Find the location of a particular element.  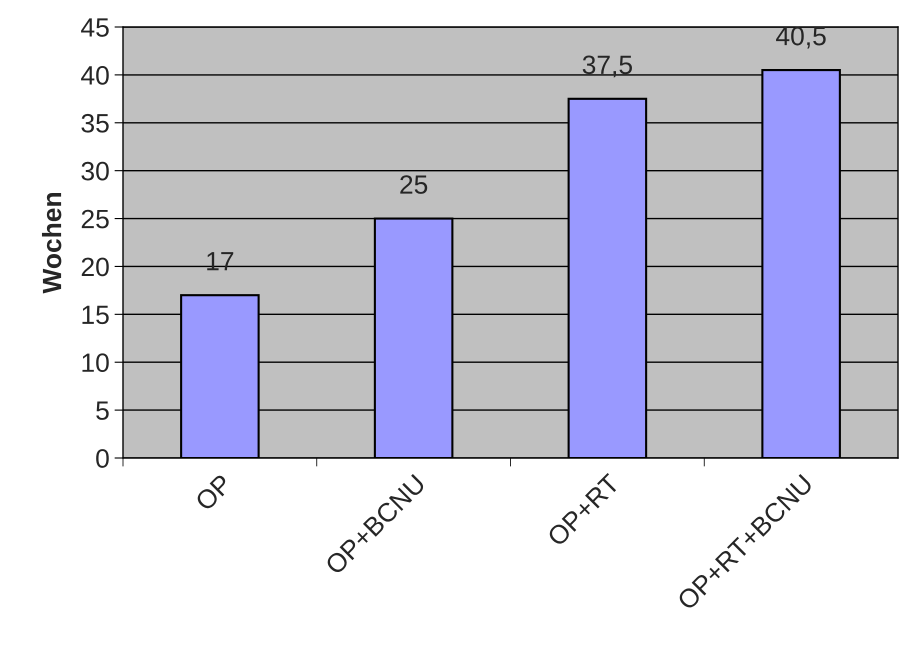

y-tick-label: 0 is located at coordinates (102, 458).